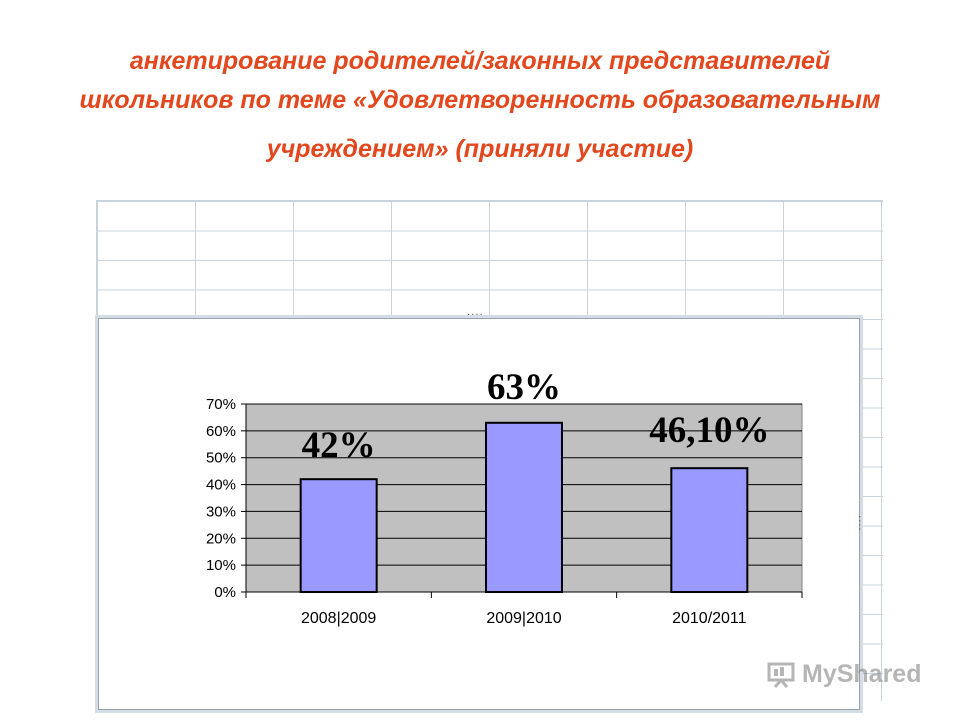  Describe the element at coordinates (480, 148) in the screenshot. I see `title-line-3: учреждением» (приняли участие)` at that location.